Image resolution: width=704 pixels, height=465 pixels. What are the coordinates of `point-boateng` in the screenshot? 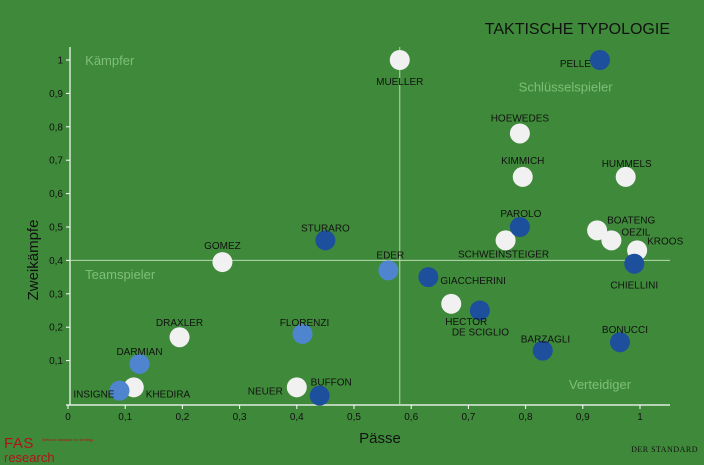 It's located at (597, 230).